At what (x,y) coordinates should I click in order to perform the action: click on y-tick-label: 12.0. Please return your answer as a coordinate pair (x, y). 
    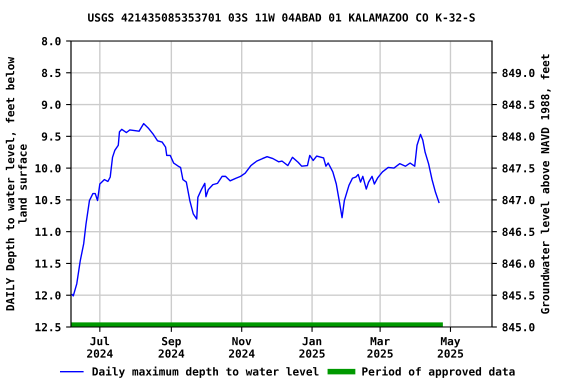
    Looking at the image, I should click on (48, 295).